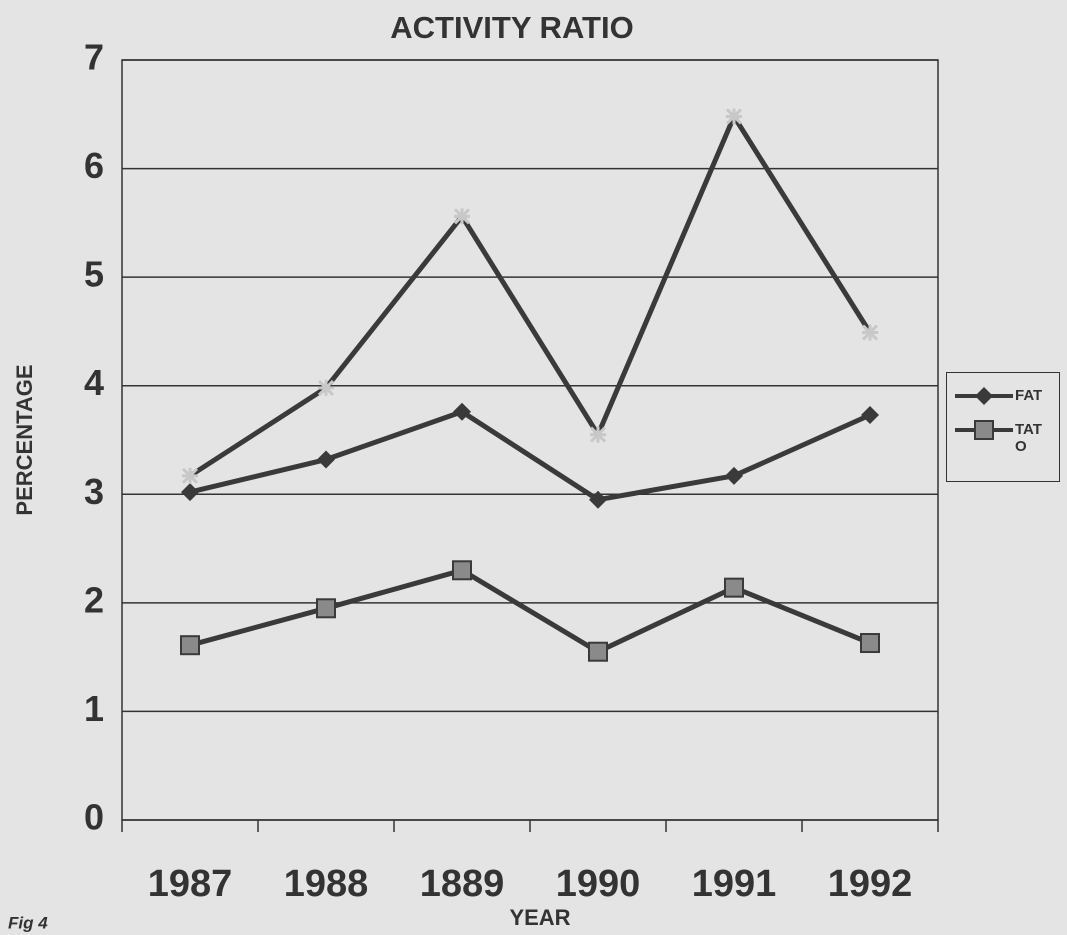 The width and height of the screenshot is (1067, 935). I want to click on y-tick-label: 0, so click(94, 817).